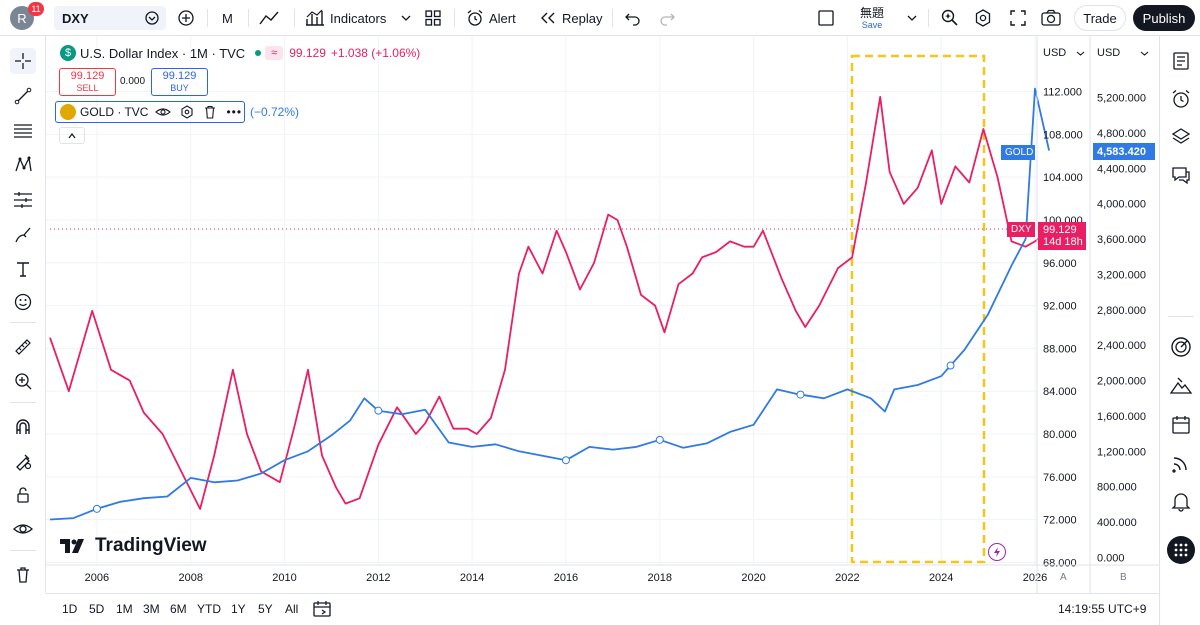  Describe the element at coordinates (23, 165) in the screenshot. I see `pattern-tool-icon` at that location.